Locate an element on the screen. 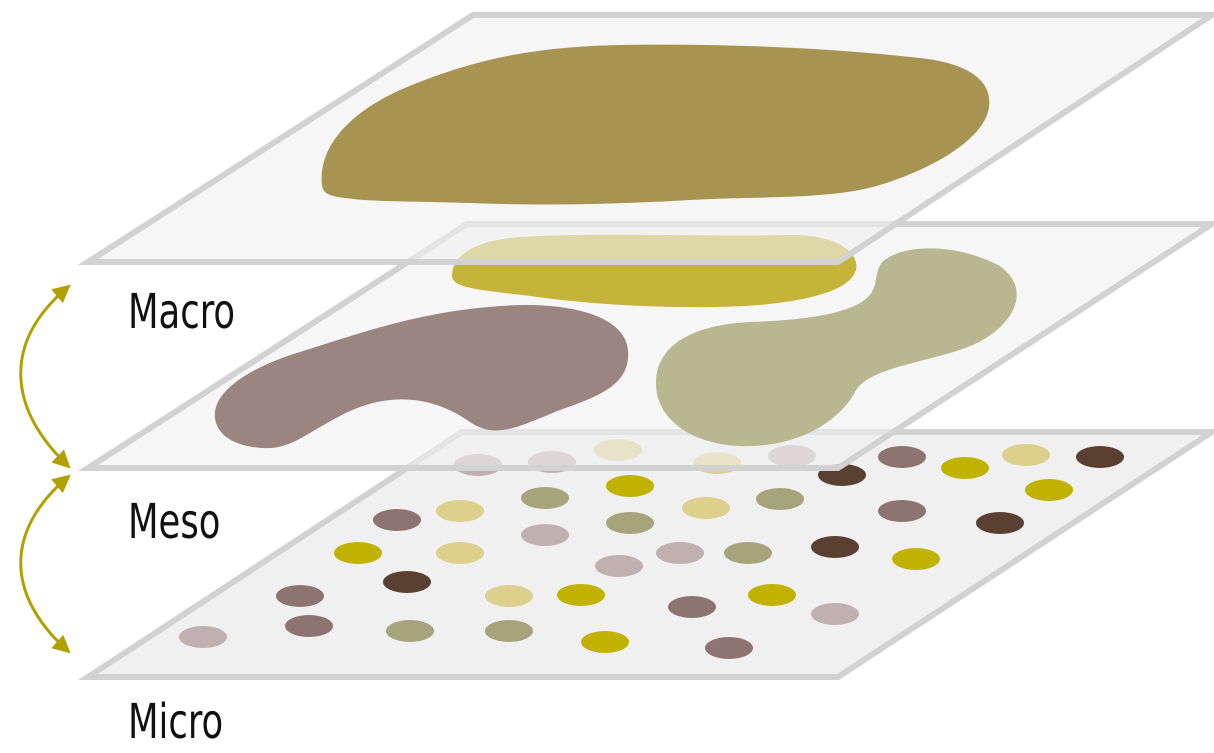 This screenshot has height=753, width=1214. macro-label: Macro is located at coordinates (182, 312).